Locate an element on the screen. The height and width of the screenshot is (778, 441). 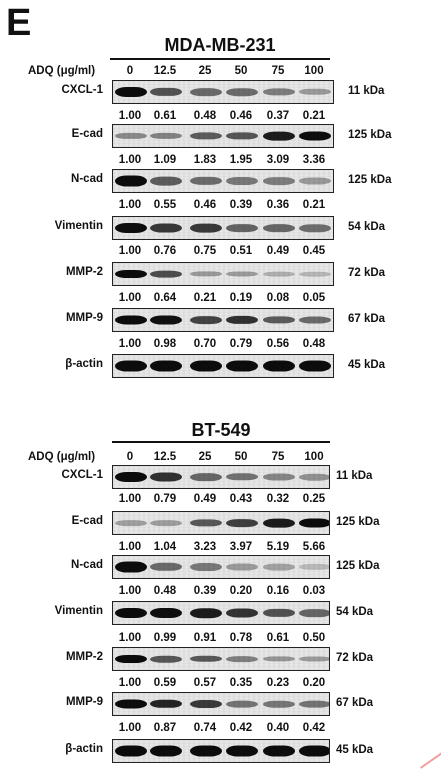
ratio-value: 0.59 is located at coordinates (165, 683).